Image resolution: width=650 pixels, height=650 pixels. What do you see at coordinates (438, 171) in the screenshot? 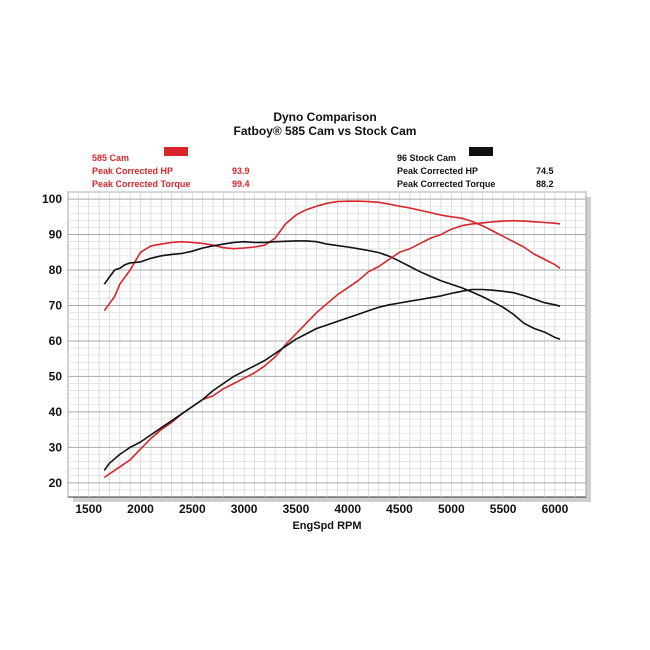
I see `legend-stock-hp-label: Peak Corrected HP` at bounding box center [438, 171].